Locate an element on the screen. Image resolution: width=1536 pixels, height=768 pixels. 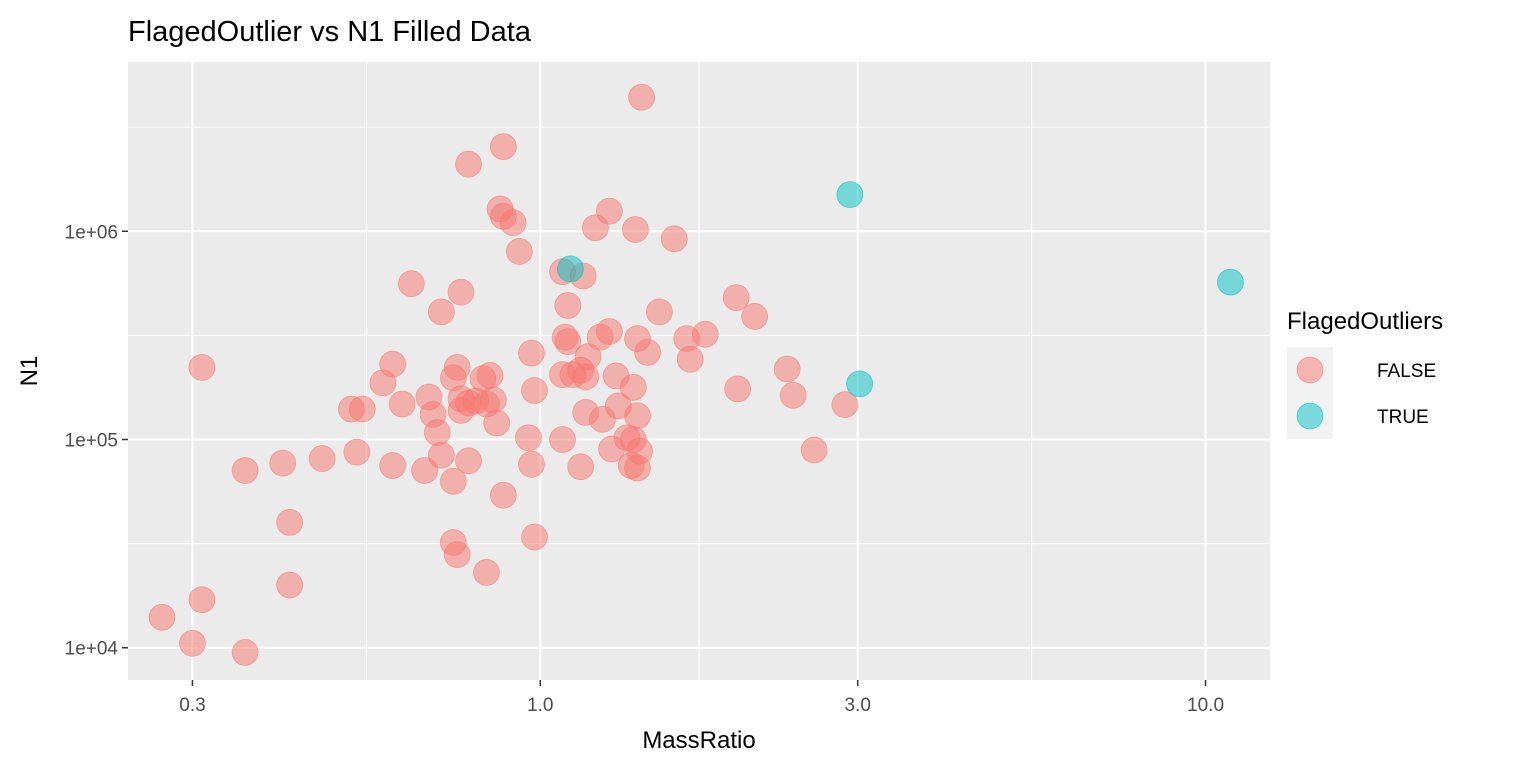
x-tick-label: 3.0 is located at coordinates (857, 705).